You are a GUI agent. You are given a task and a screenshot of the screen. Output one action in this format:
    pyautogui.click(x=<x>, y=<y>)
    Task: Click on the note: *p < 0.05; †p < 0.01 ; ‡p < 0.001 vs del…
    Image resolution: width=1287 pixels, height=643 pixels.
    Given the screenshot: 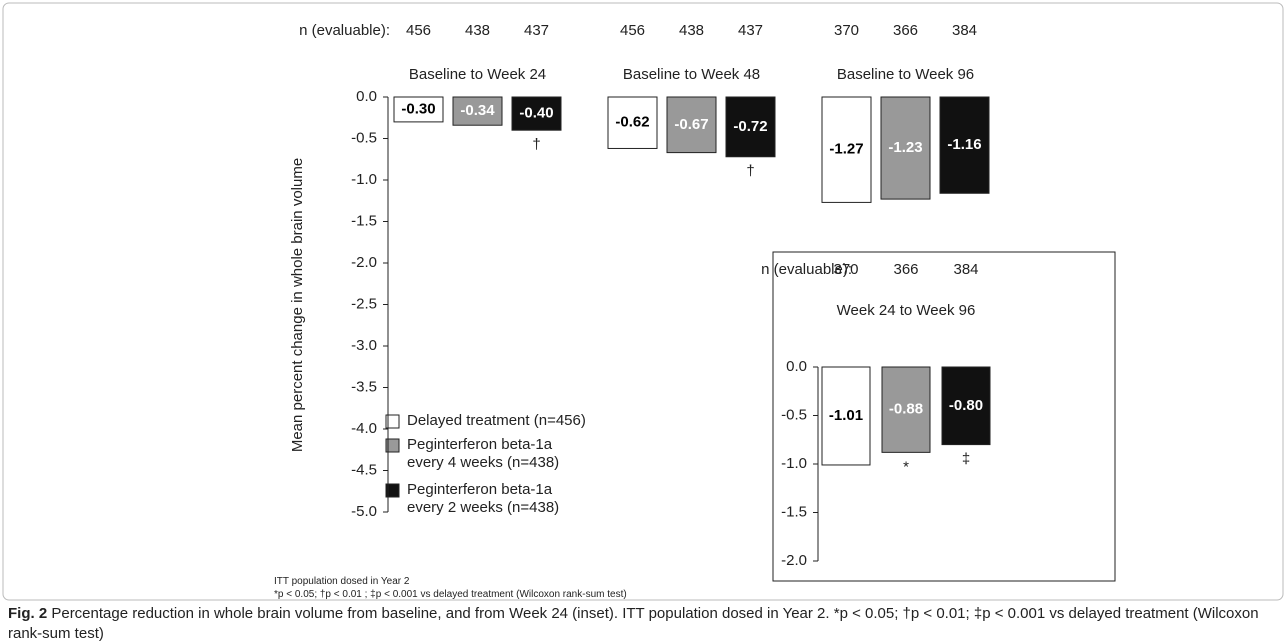 What is the action you would take?
    pyautogui.click(x=450, y=594)
    